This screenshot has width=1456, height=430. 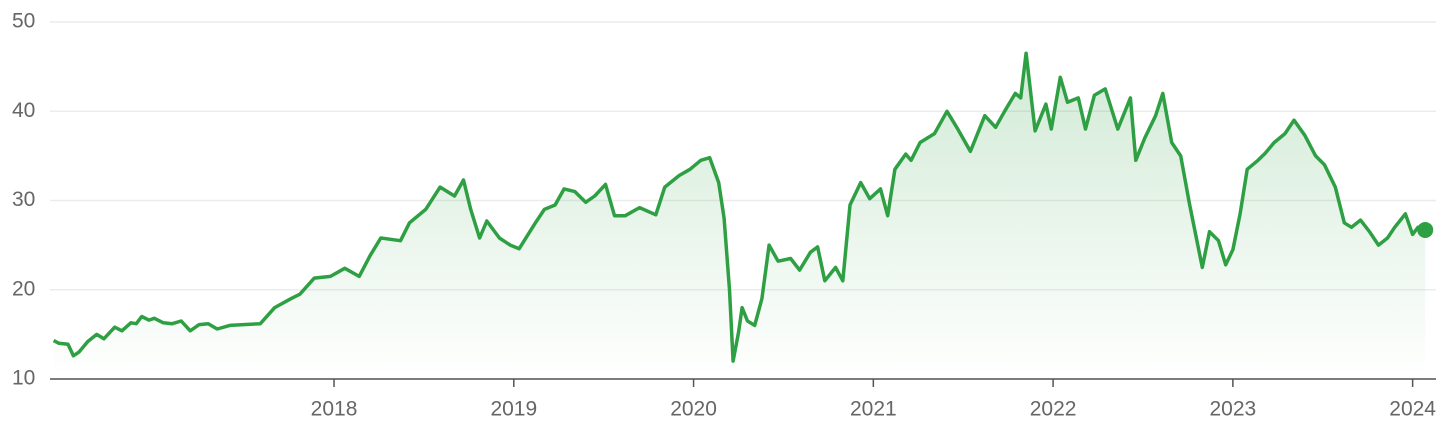 What do you see at coordinates (1053, 409) in the screenshot?
I see `x-tick-label: 2022` at bounding box center [1053, 409].